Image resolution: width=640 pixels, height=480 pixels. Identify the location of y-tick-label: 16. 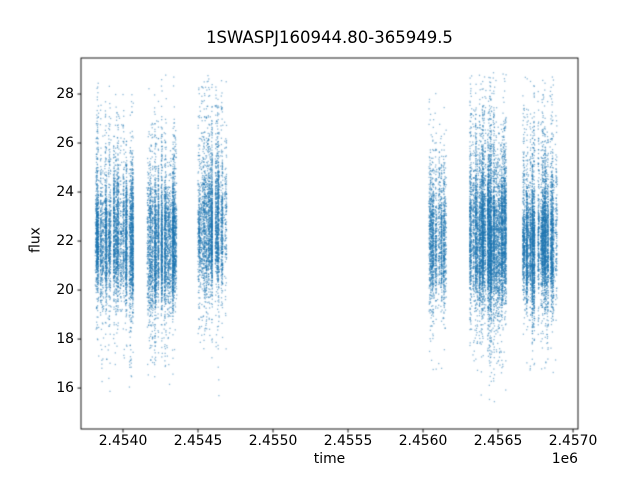
(65, 387).